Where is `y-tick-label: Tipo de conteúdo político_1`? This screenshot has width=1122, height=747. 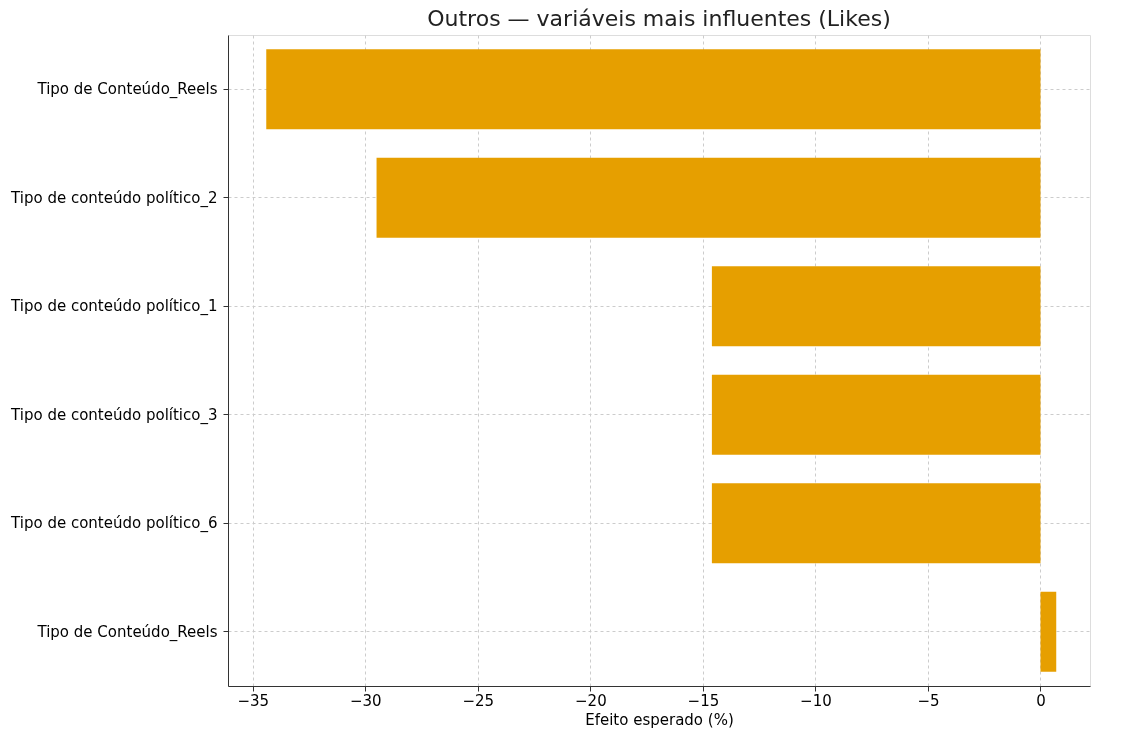
y-tick-label: Tipo de conteúdo político_1 is located at coordinates (114, 307).